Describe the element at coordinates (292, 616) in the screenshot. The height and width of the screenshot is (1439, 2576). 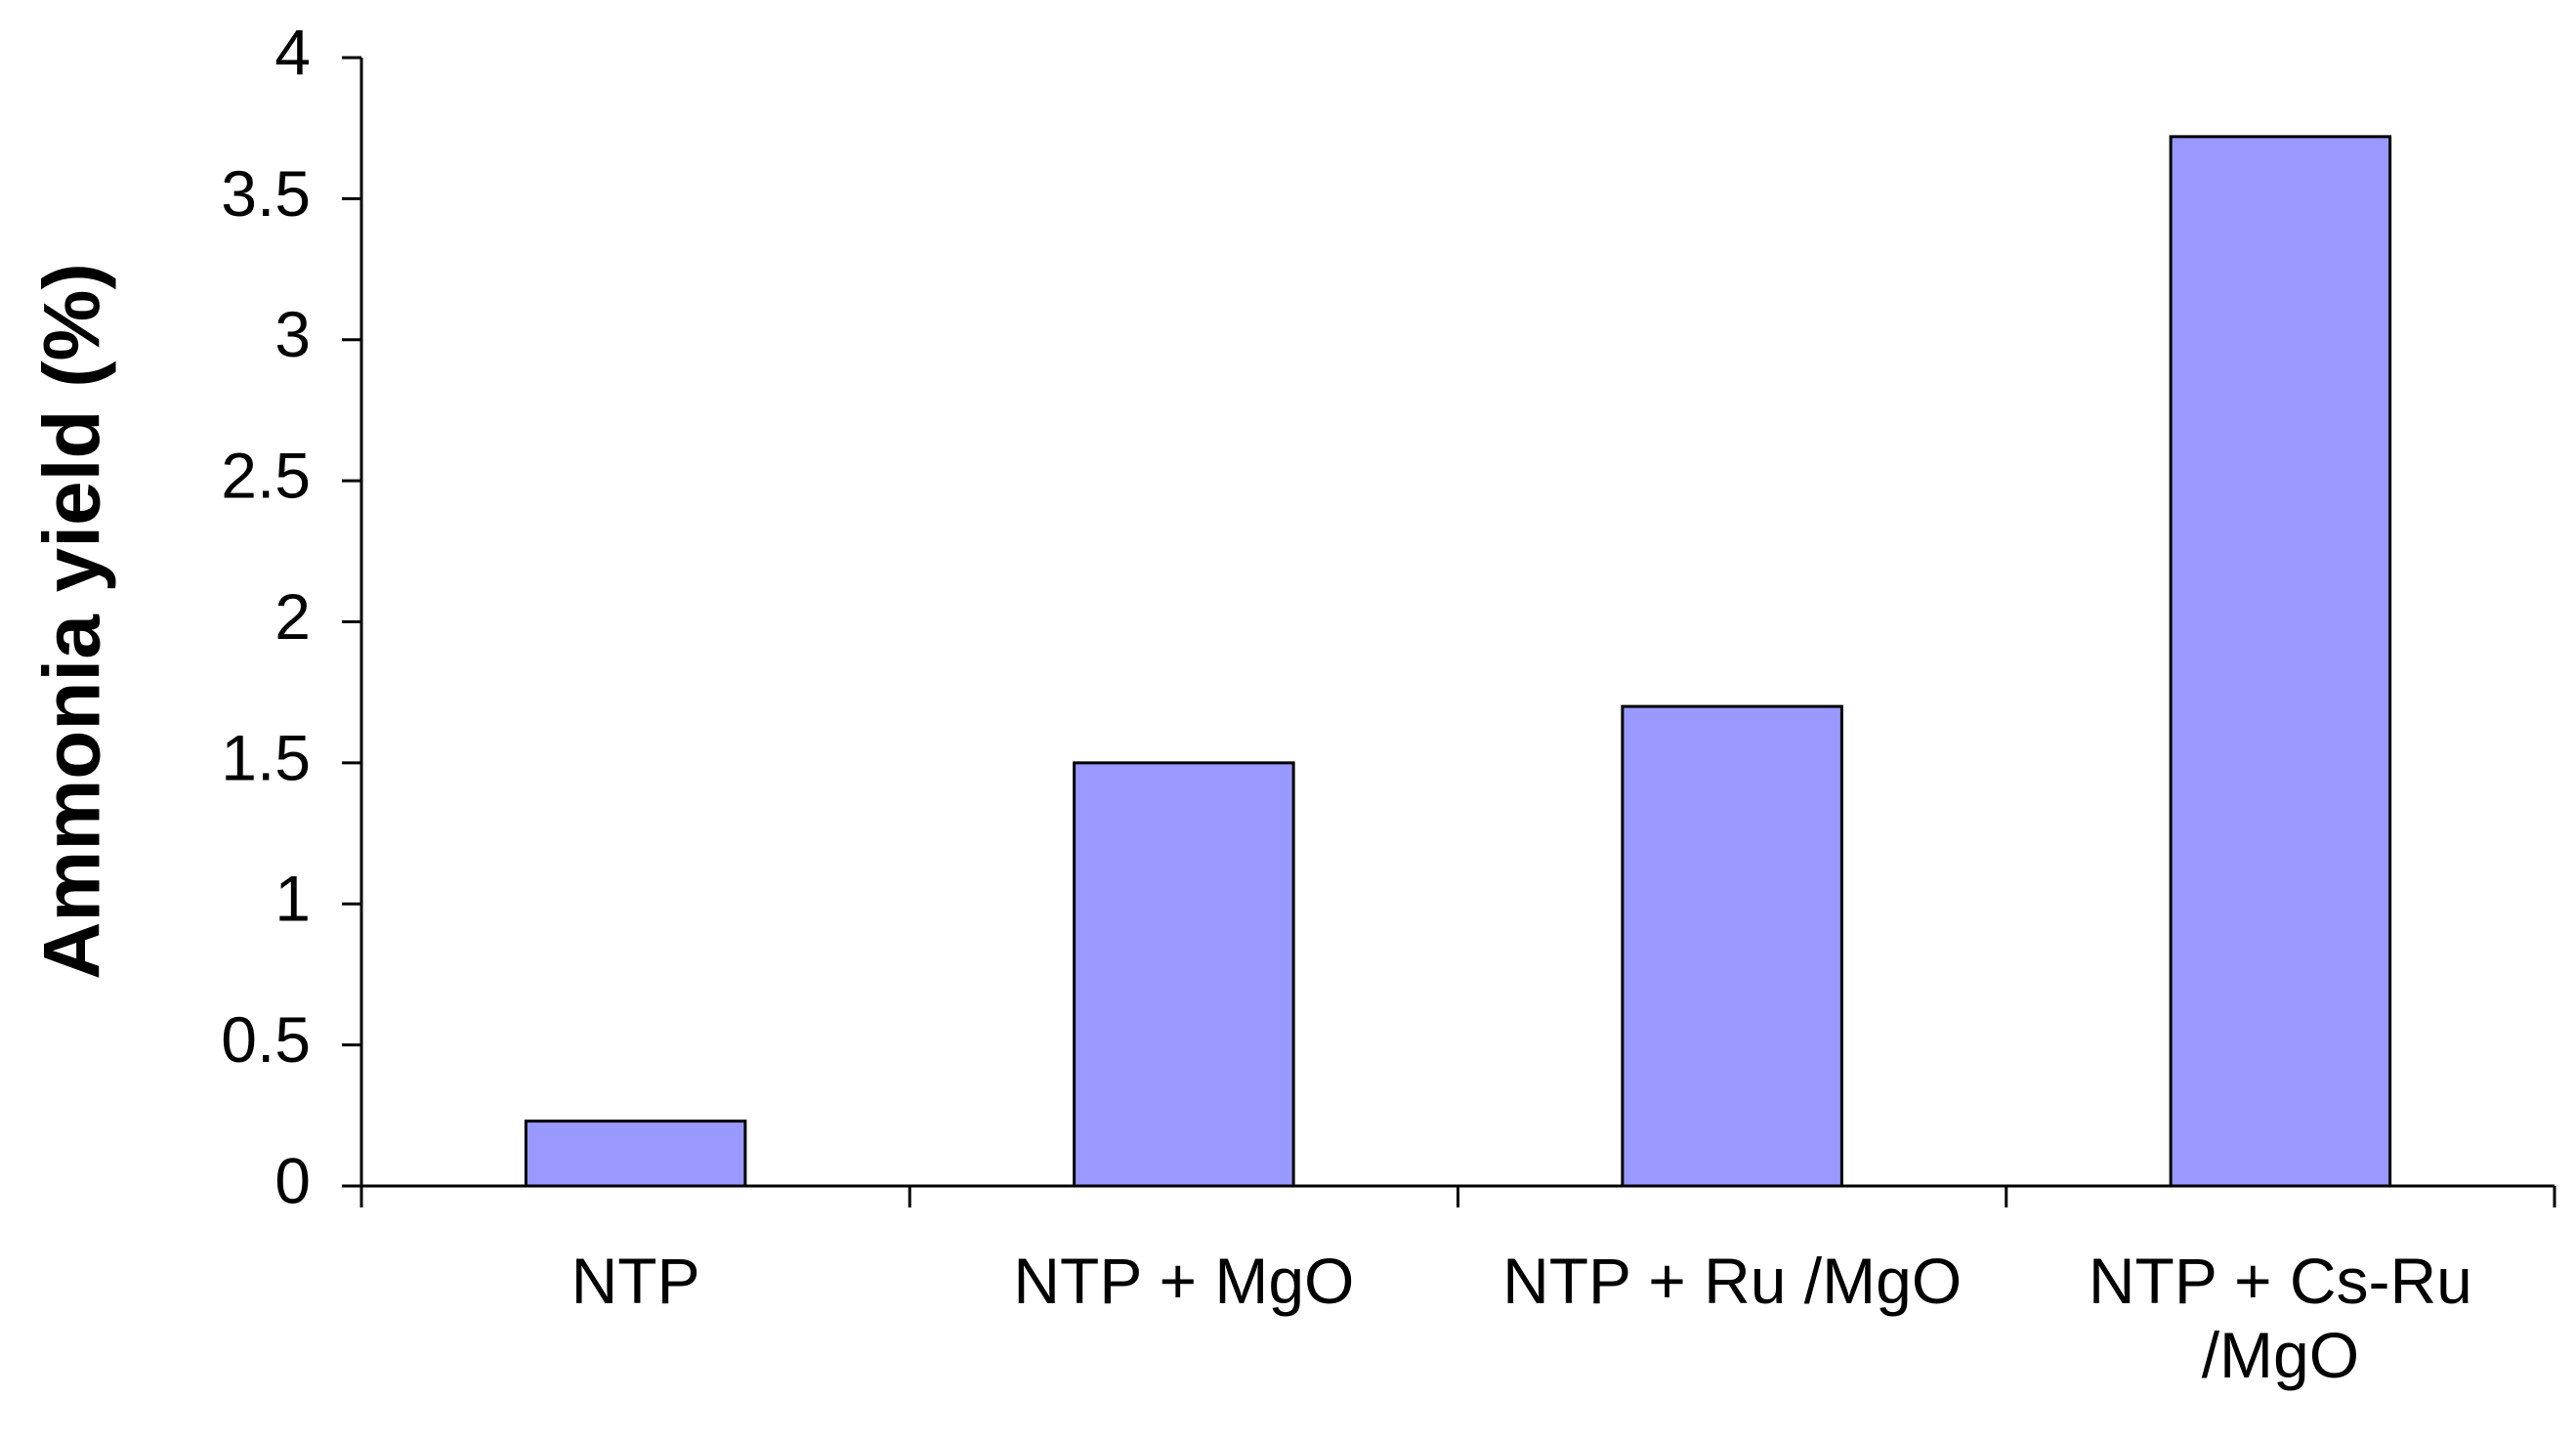
I see `y-tick-label: 2` at that location.